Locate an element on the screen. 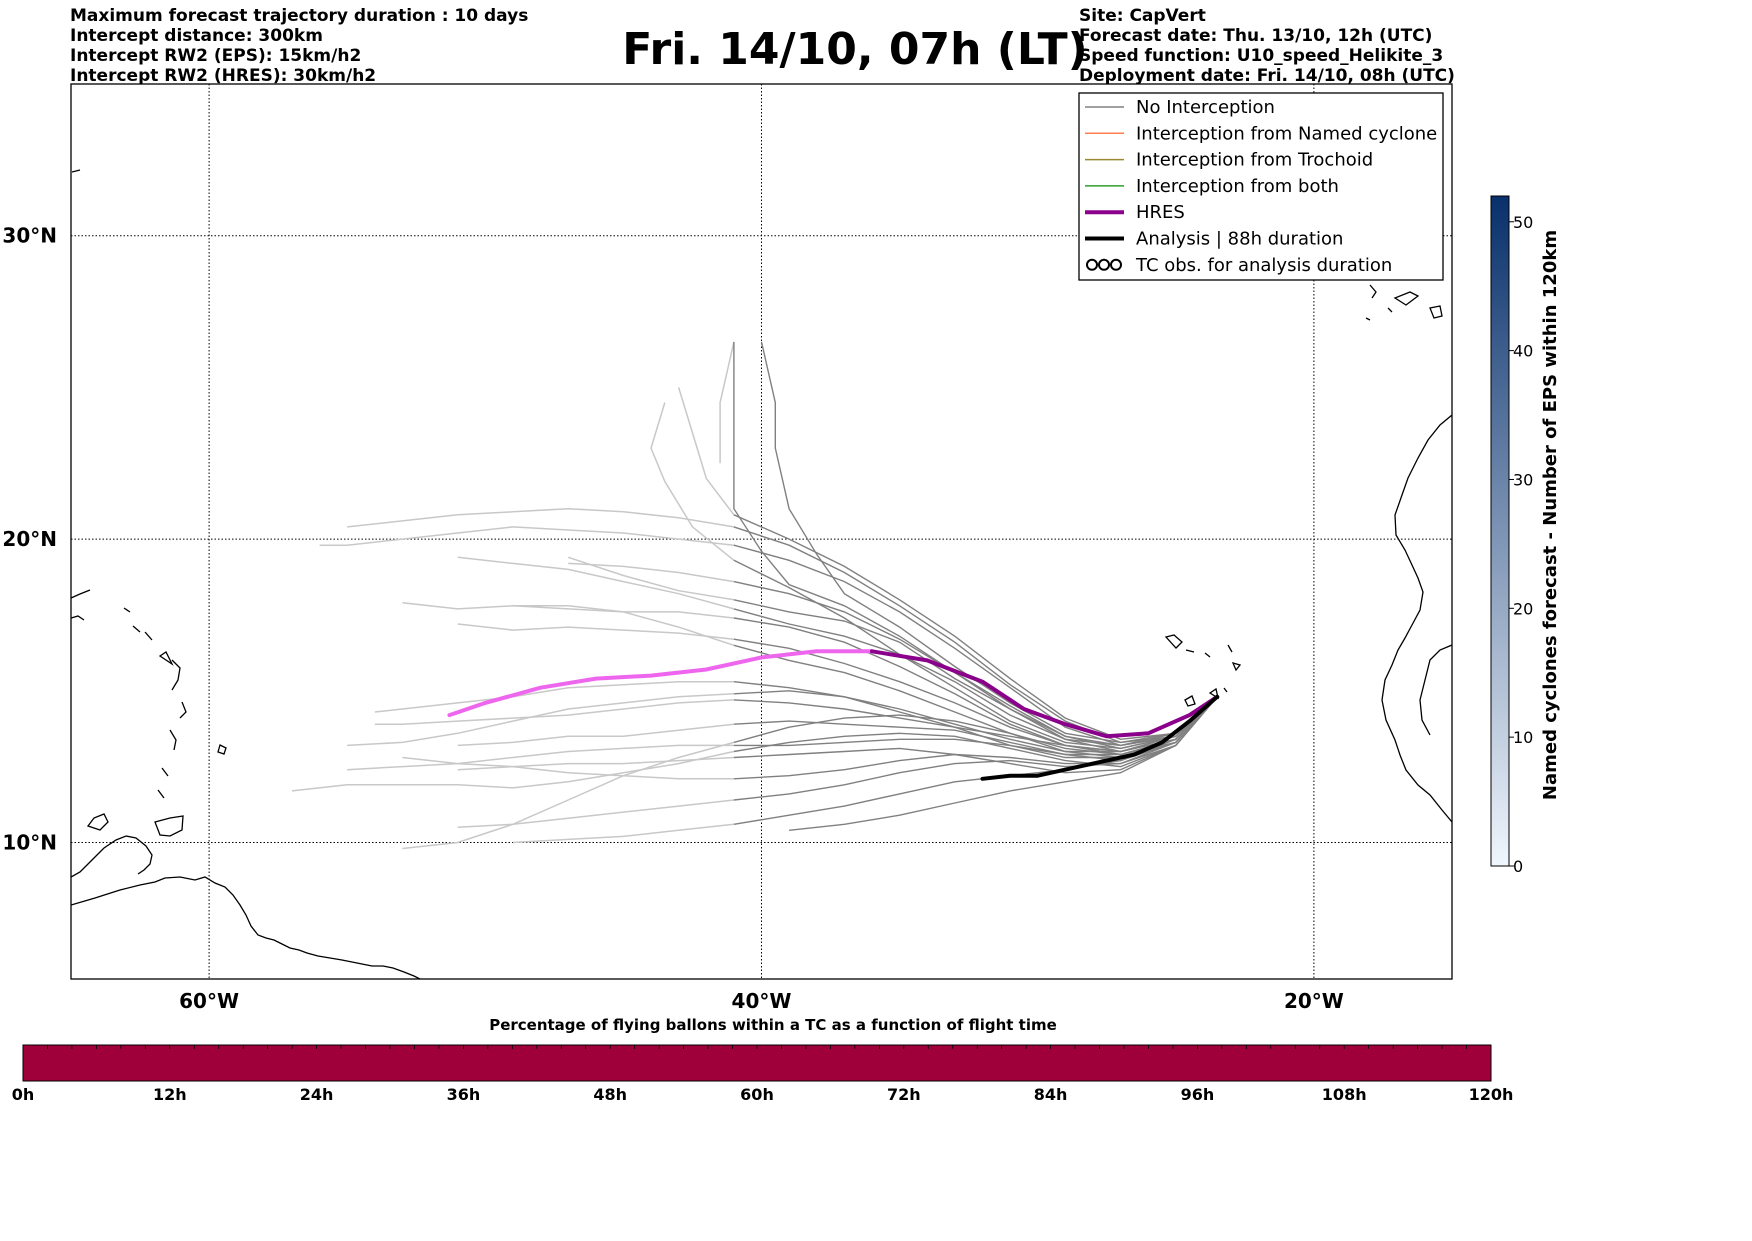 The width and height of the screenshot is (1752, 1241). colorbar-right-gradient is located at coordinates (1500, 531).